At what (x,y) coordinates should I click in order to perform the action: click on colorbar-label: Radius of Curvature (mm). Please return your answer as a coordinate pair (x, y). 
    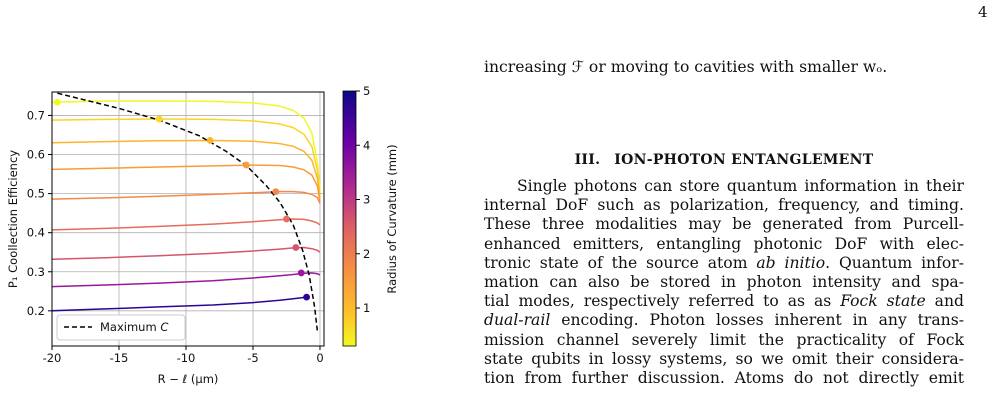
    Looking at the image, I should click on (392, 218).